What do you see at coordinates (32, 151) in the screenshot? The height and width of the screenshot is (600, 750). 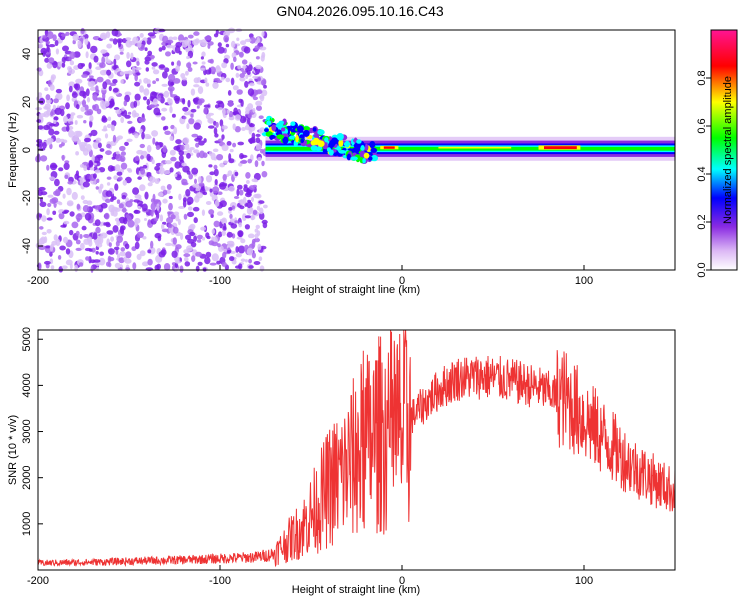 I see `spectrogram-y-ticks: -40 -20 0 20 40` at bounding box center [32, 151].